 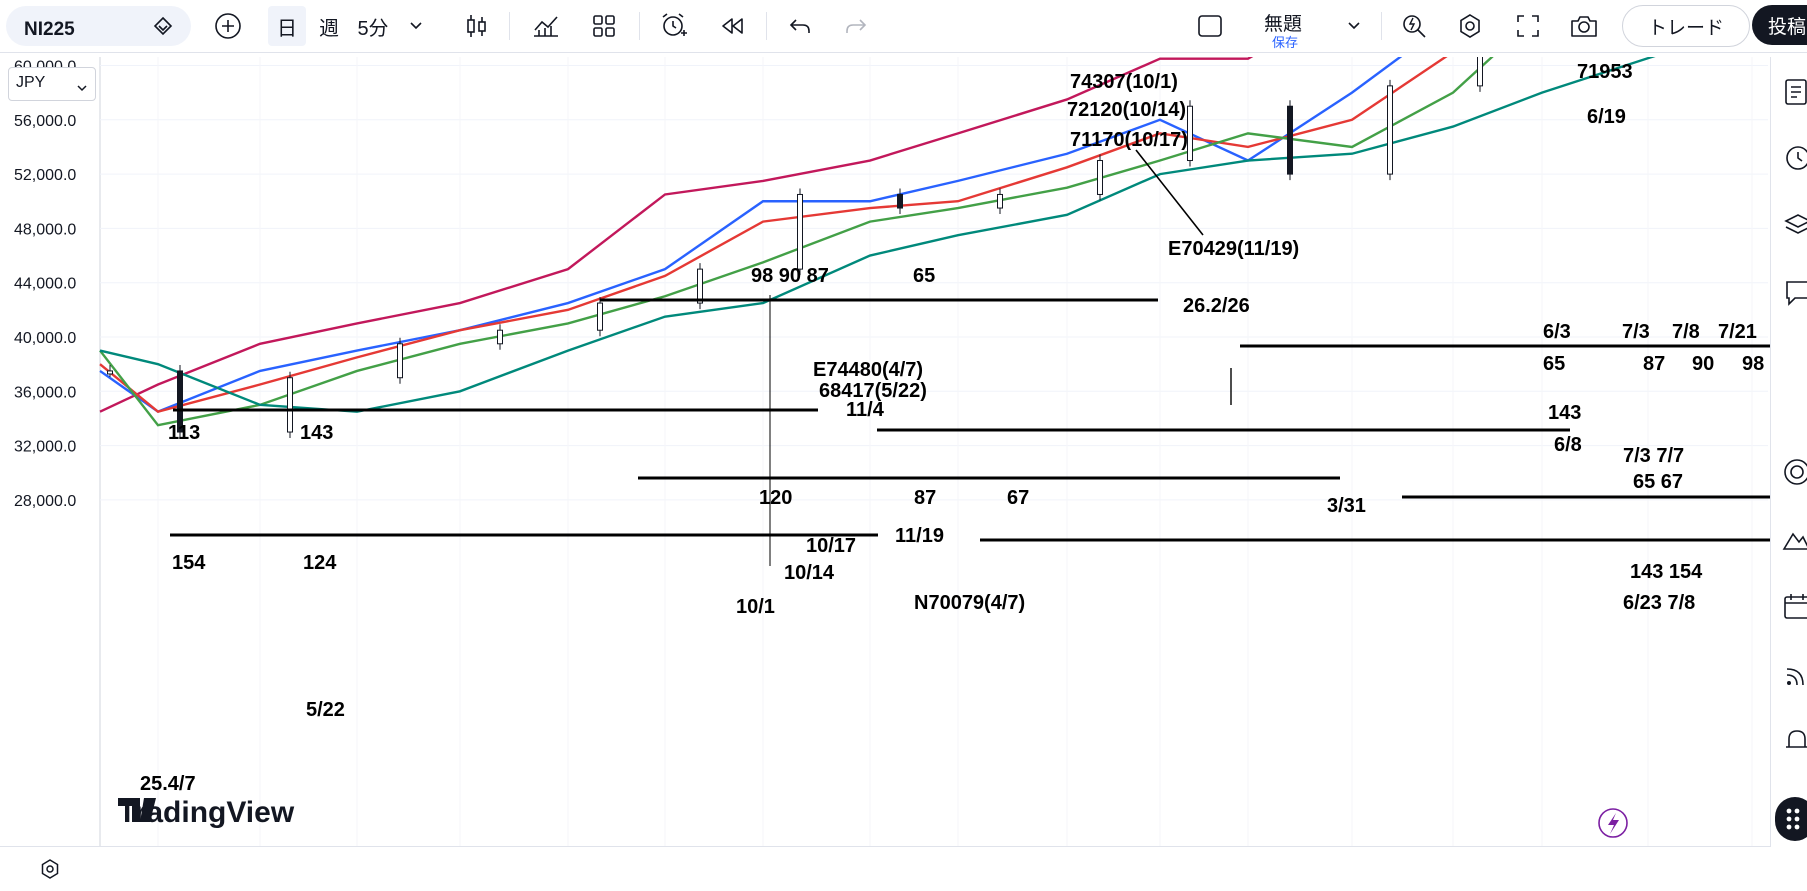 What do you see at coordinates (45, 175) in the screenshot?
I see `y-tick-label: 52,000.0` at bounding box center [45, 175].